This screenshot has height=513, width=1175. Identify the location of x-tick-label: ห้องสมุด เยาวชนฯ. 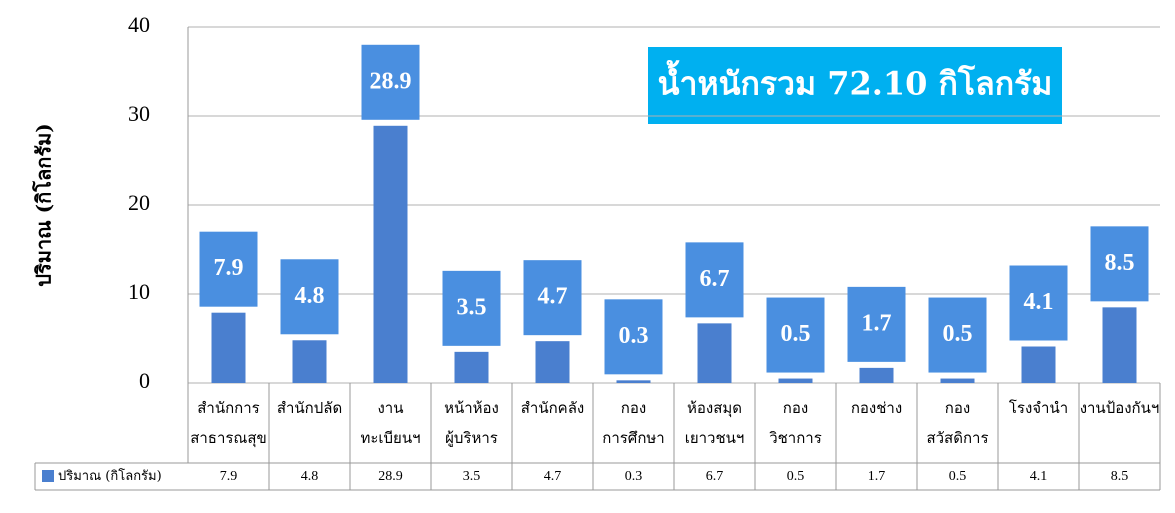
(714, 423).